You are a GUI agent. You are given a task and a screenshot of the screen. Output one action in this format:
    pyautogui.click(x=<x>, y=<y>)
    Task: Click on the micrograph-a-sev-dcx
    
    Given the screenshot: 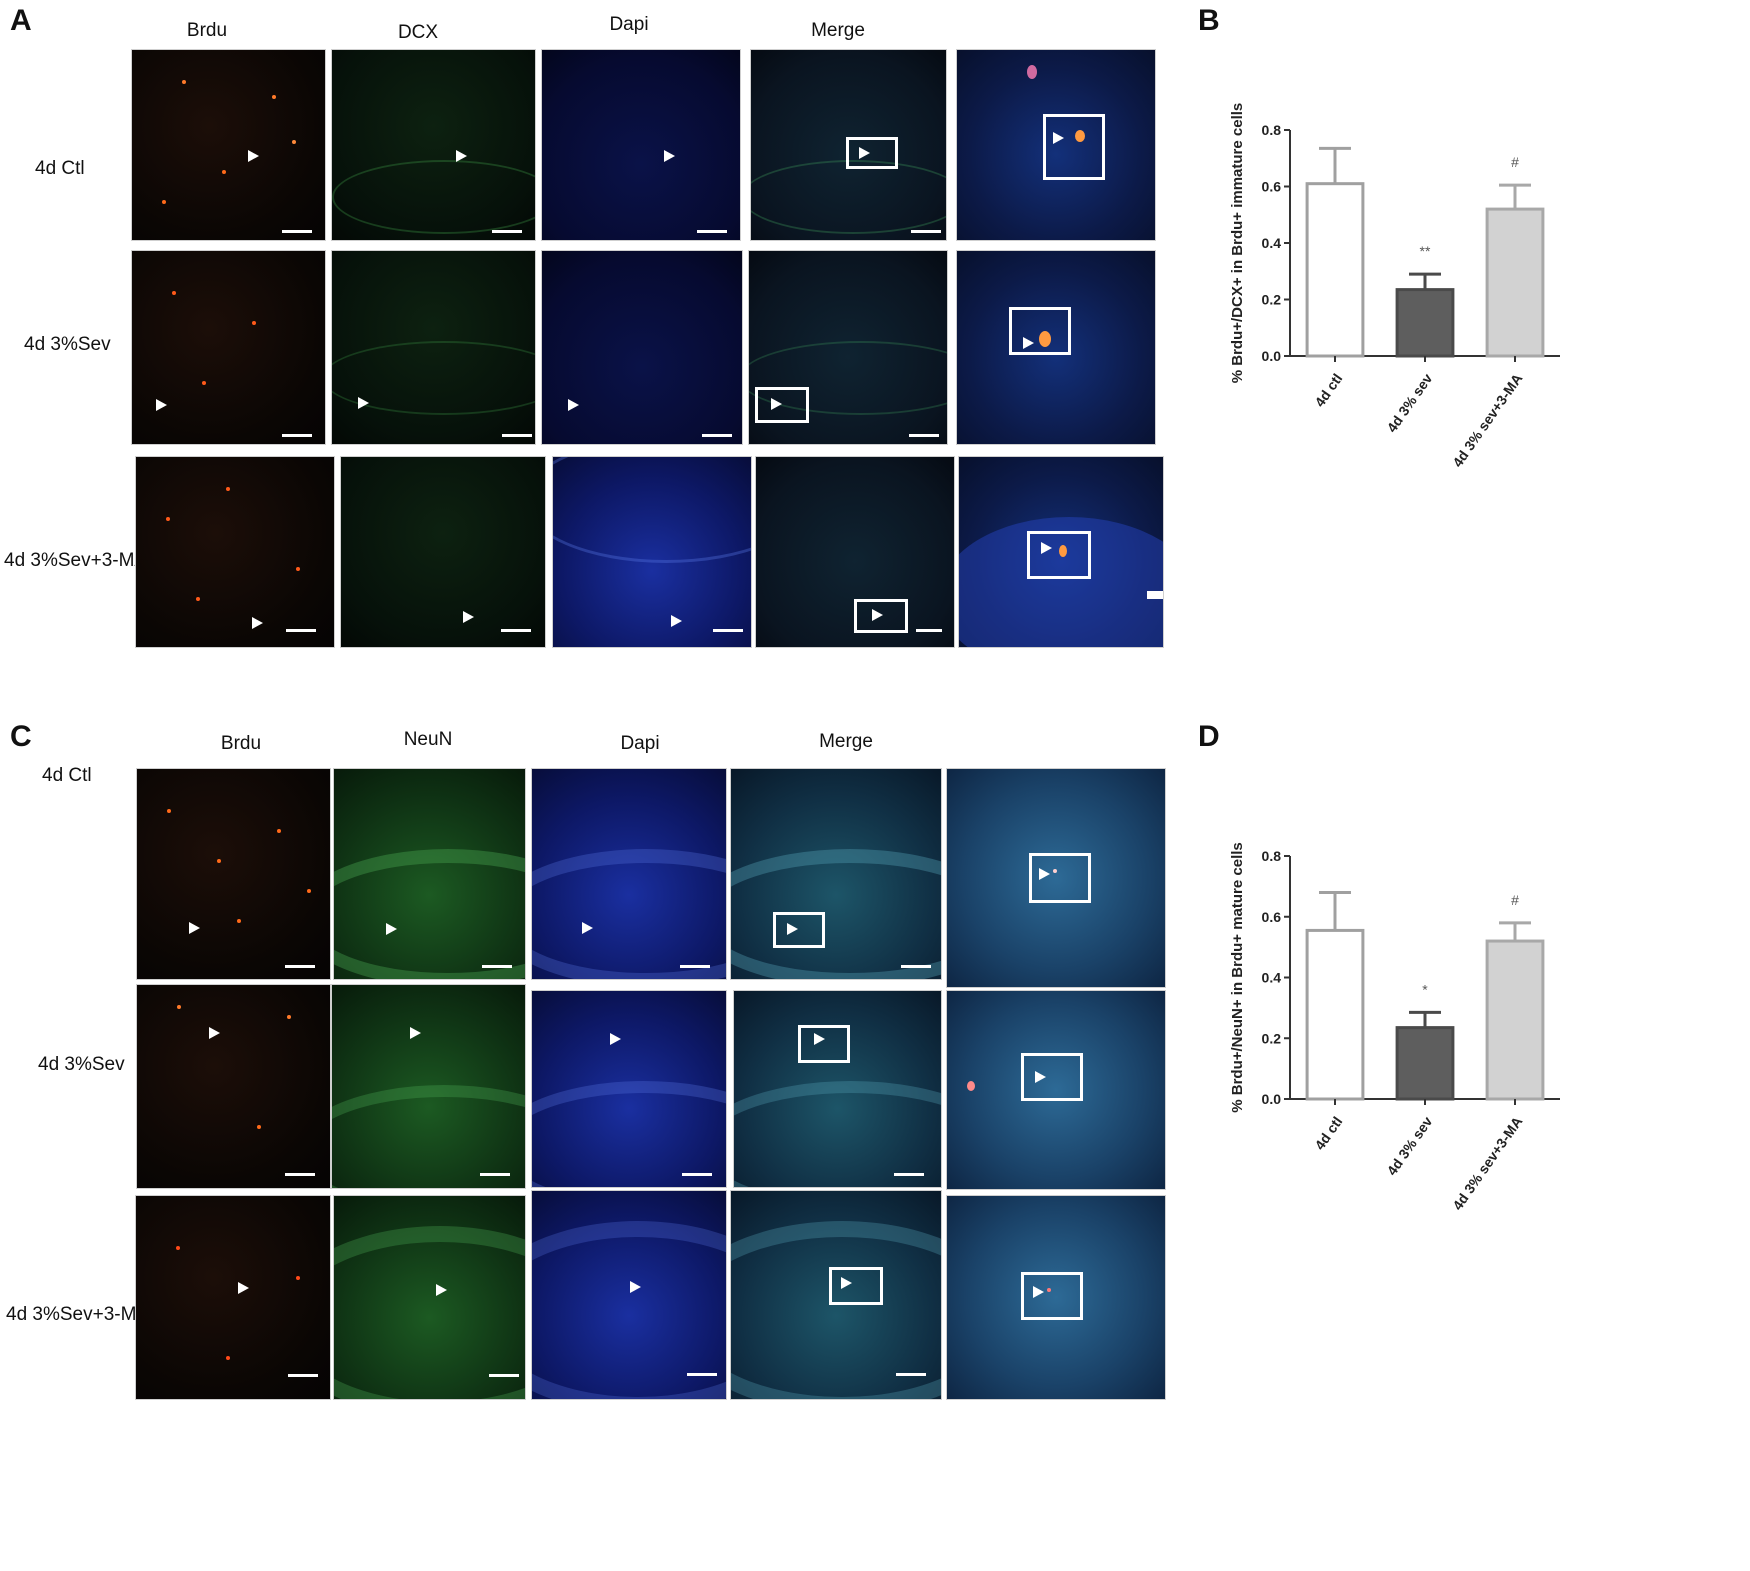 What is the action you would take?
    pyautogui.click(x=433, y=347)
    